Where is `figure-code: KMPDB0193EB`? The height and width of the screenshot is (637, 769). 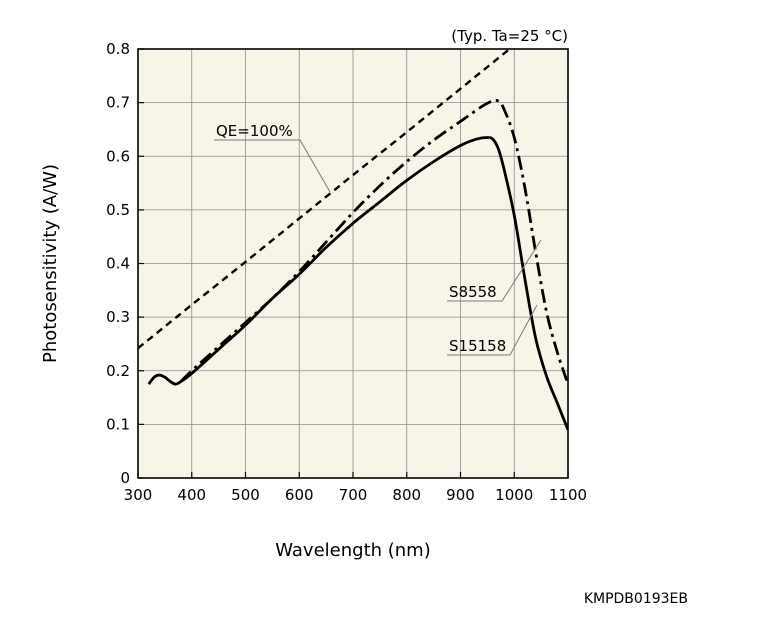
figure-code: KMPDB0193EB is located at coordinates (636, 599).